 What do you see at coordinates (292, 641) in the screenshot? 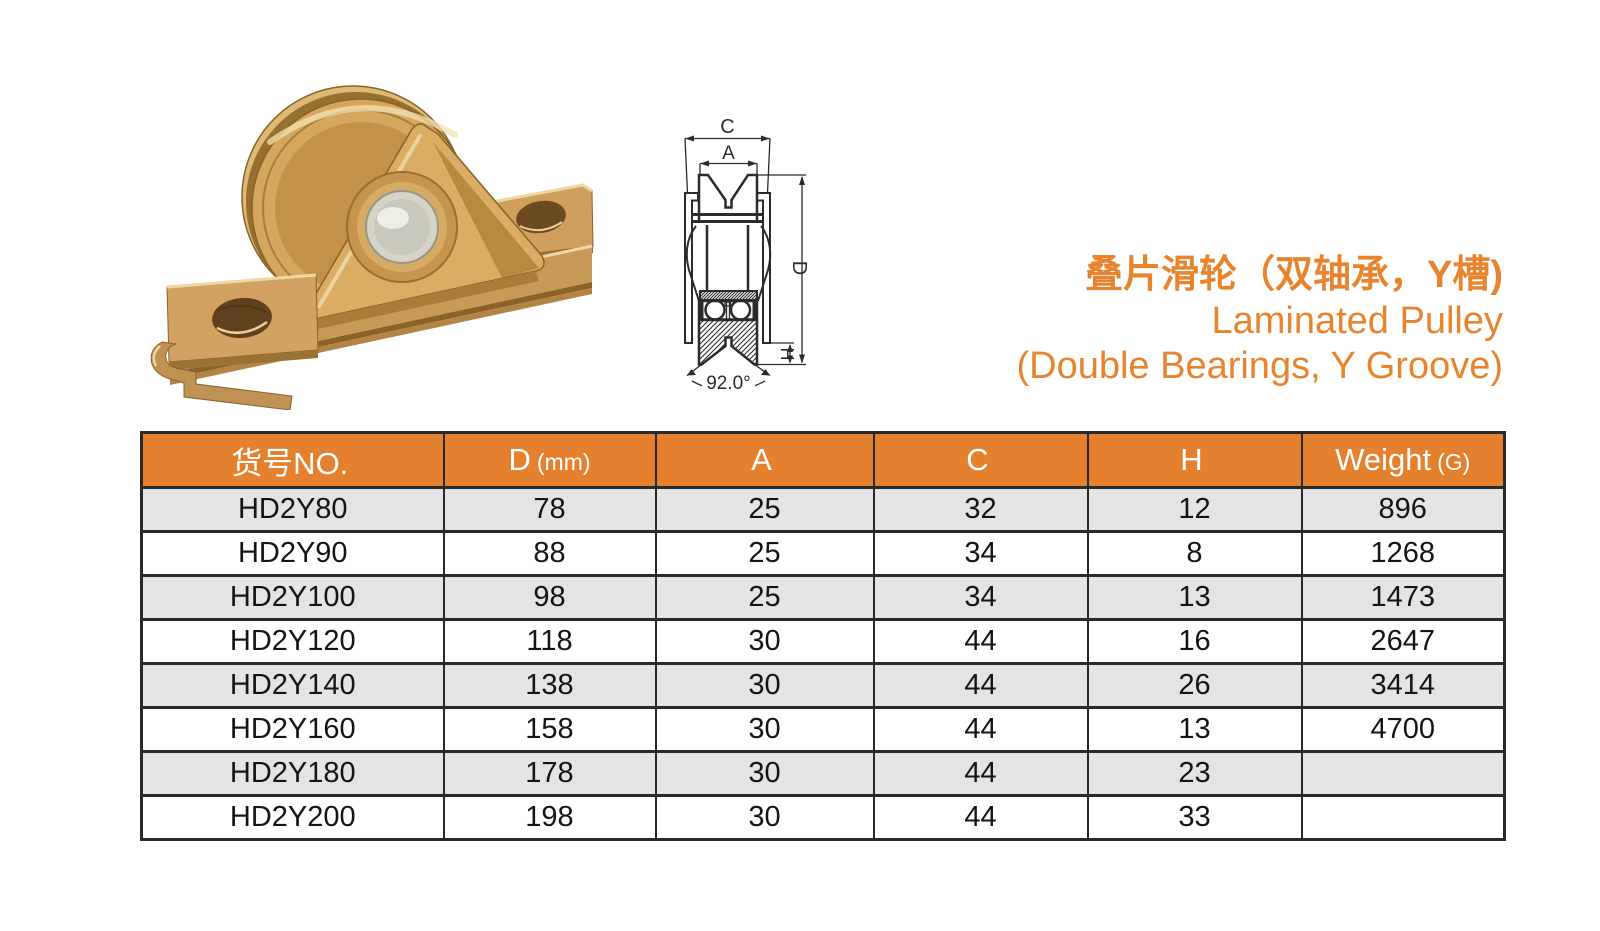
I see `table-cell: HD2Y120` at bounding box center [292, 641].